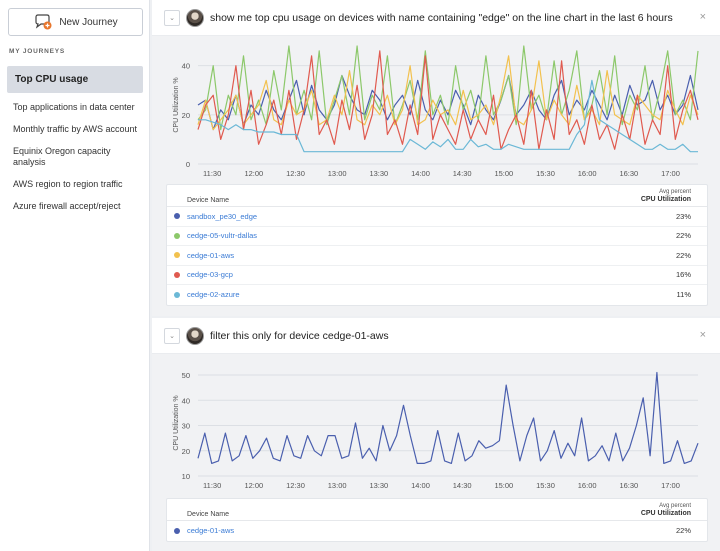  Describe the element at coordinates (74, 107) in the screenshot. I see `journey-item: Top applications in data center` at that location.